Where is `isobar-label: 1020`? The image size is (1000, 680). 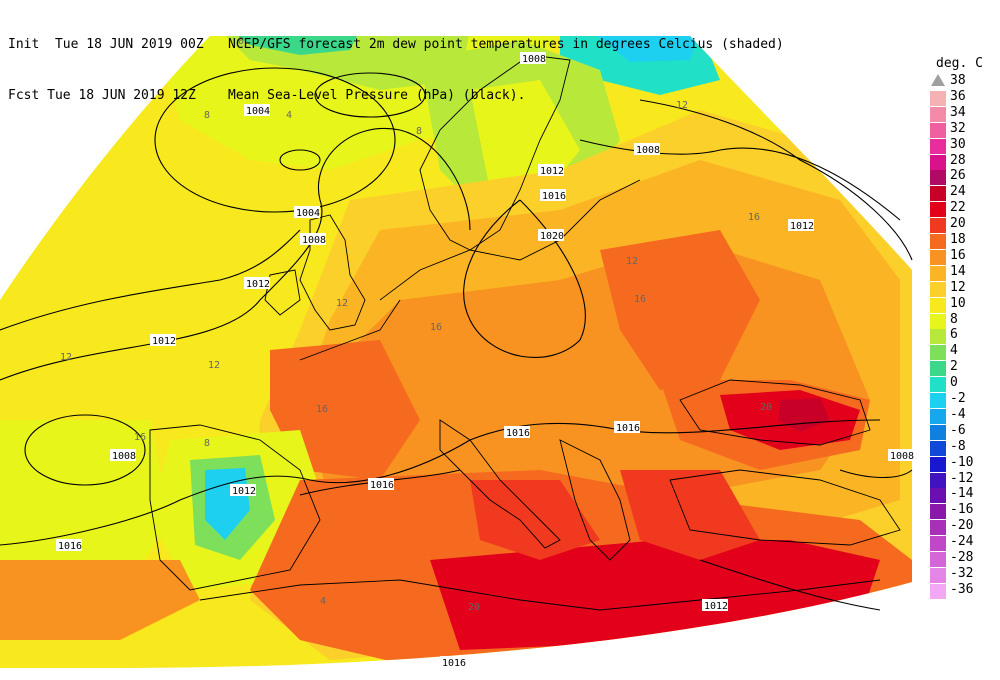 isobar-label: 1020 is located at coordinates (552, 236).